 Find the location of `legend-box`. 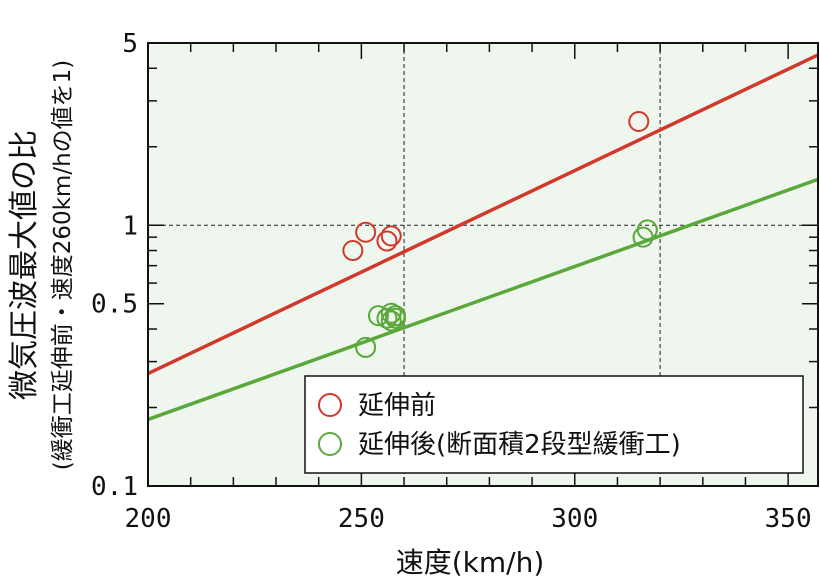

legend-box is located at coordinates (554, 424).